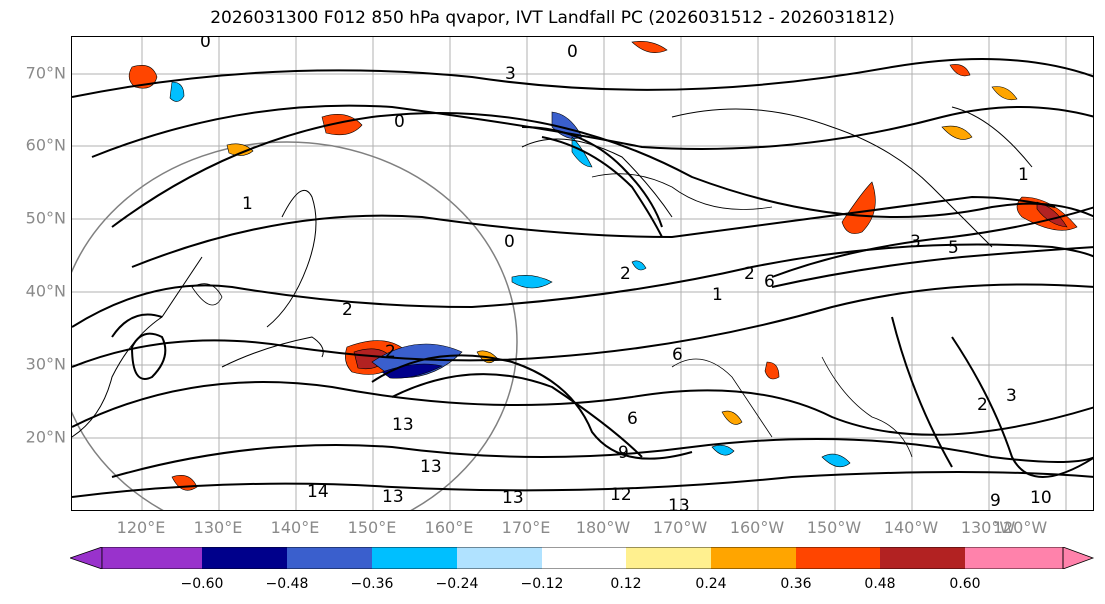 The height and width of the screenshot is (604, 1105). What do you see at coordinates (880, 584) in the screenshot?
I see `colorbar-tick-label: 0.48` at bounding box center [880, 584].